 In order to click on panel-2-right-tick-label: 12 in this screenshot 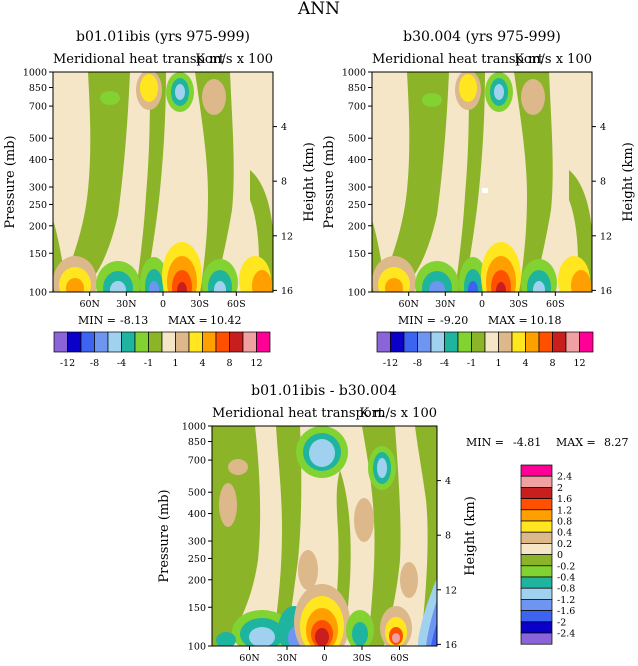, I will do `click(606, 236)`.